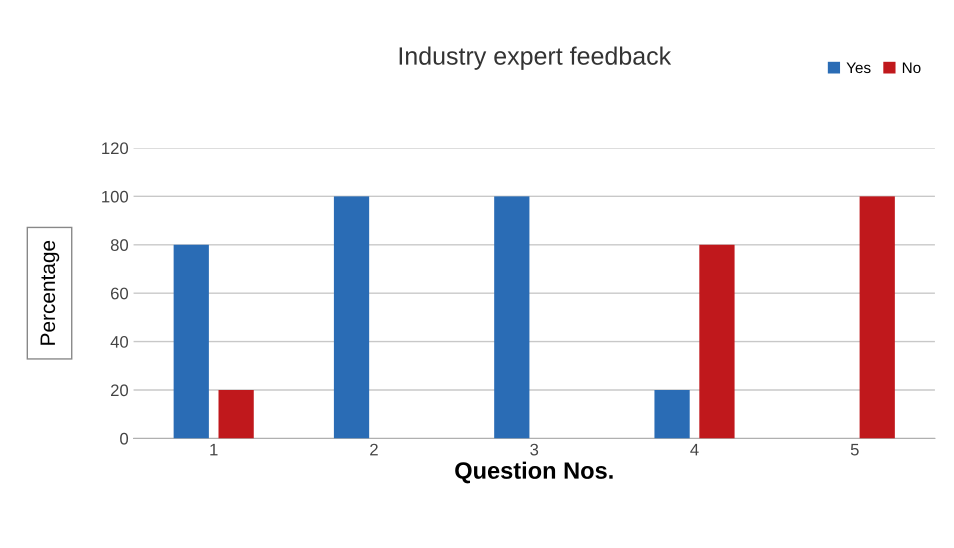  Describe the element at coordinates (119, 294) in the screenshot. I see `y-tick-label: 60` at that location.